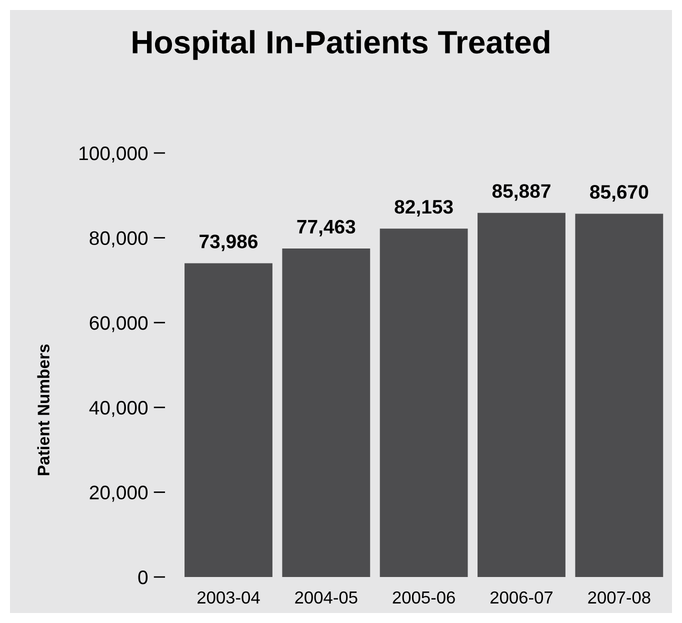 Image resolution: width=682 pixels, height=623 pixels. Describe the element at coordinates (619, 193) in the screenshot. I see `data-label: 85,670` at that location.